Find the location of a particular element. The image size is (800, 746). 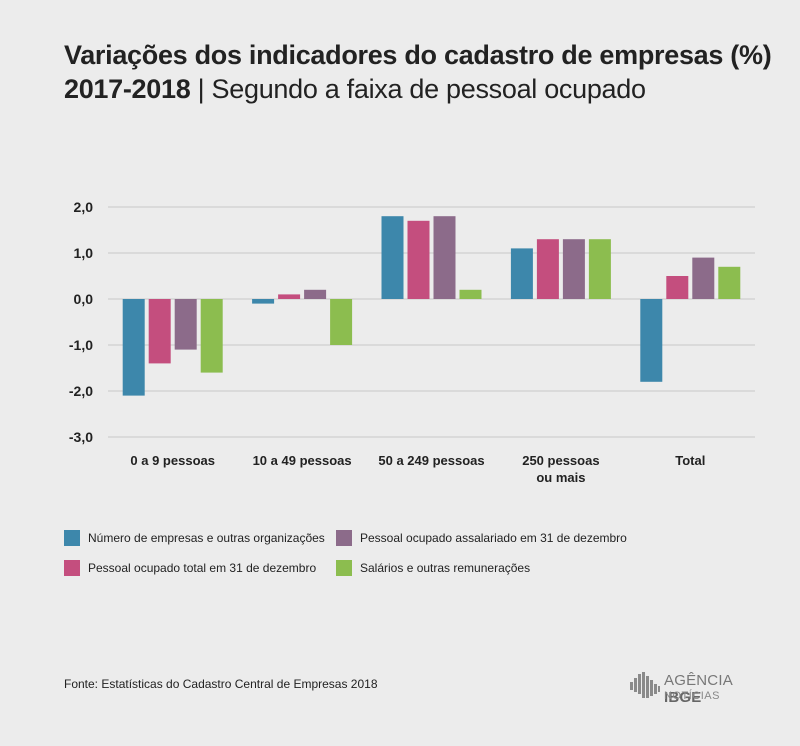

y-tick-label: 2,0 is located at coordinates (84, 207).